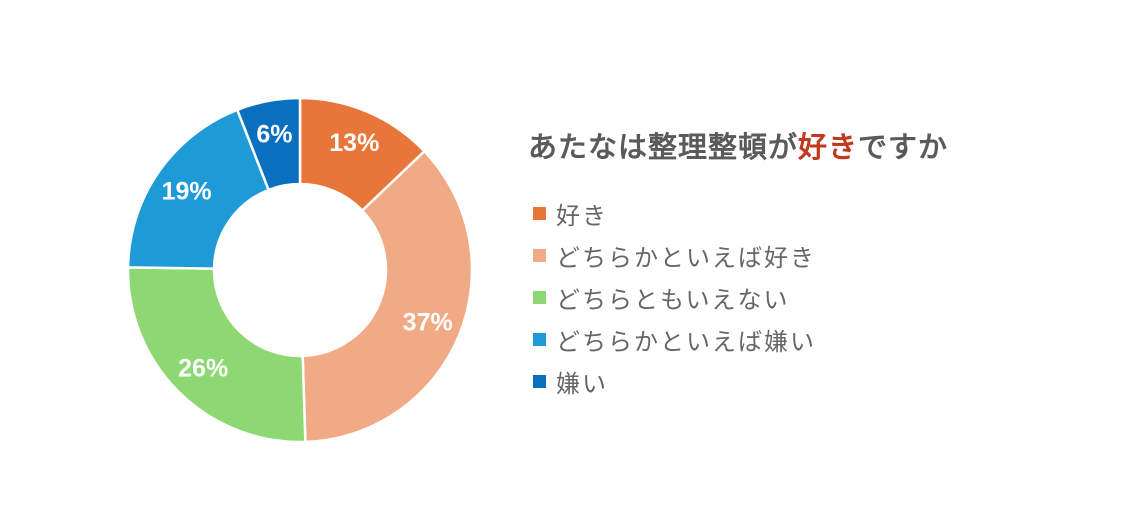 This screenshot has width=1142, height=531. I want to click on donut-slice-labels: 13% 37% 26% 19% 6%, so click(307, 251).